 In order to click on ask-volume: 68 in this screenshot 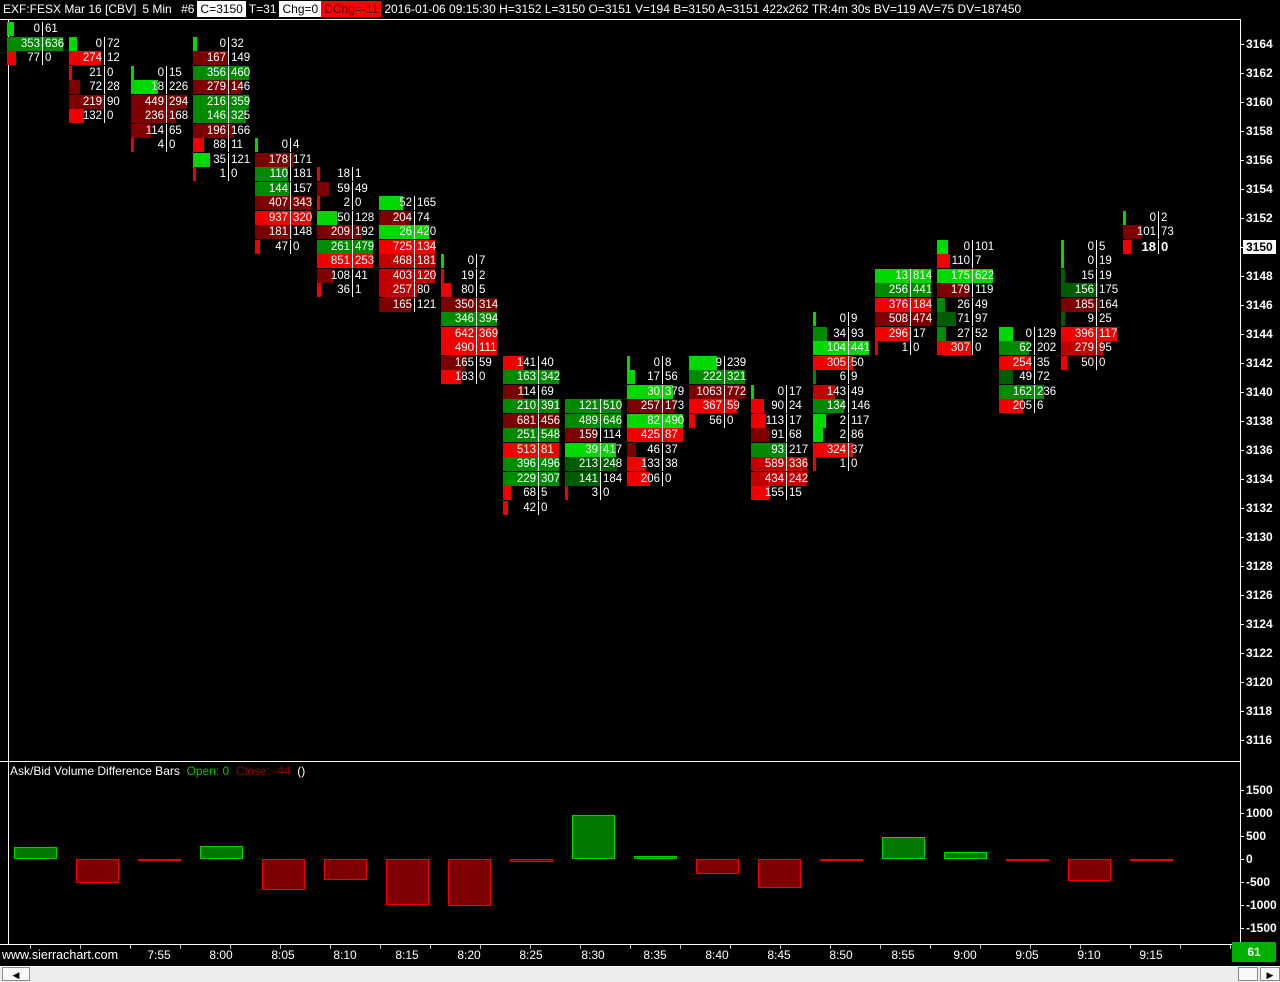, I will do `click(795, 435)`.